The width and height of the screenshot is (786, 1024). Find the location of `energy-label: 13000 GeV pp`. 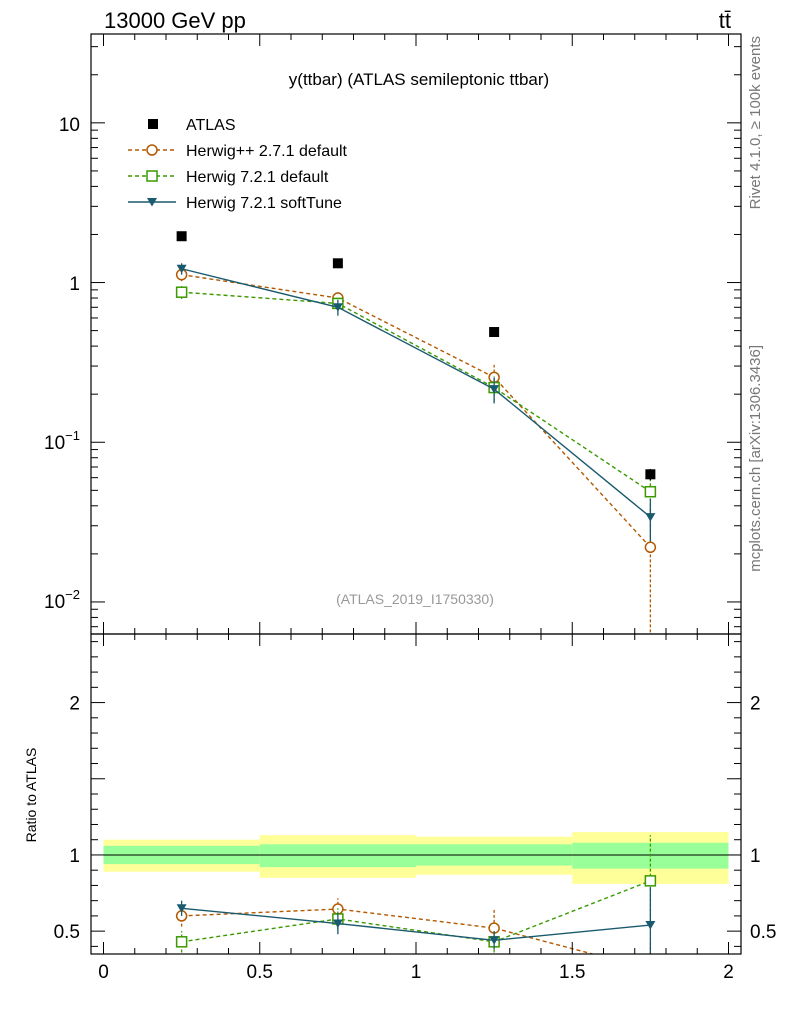

energy-label: 13000 GeV pp is located at coordinates (175, 20).